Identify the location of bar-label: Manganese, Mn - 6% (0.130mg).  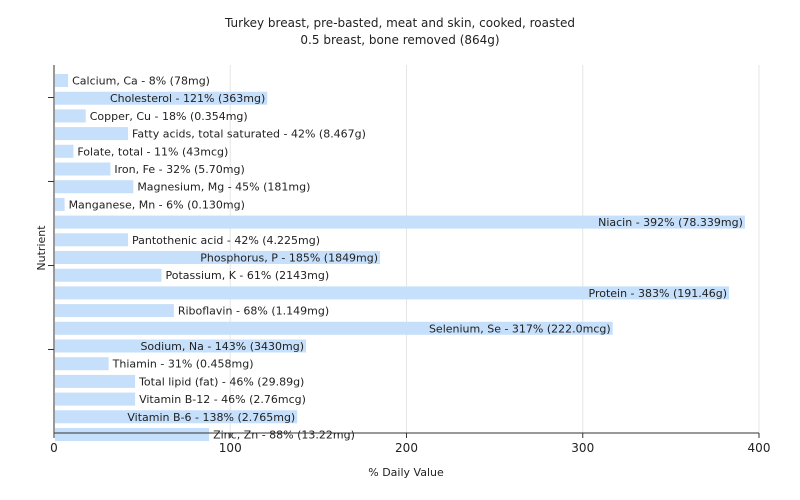
(157, 204).